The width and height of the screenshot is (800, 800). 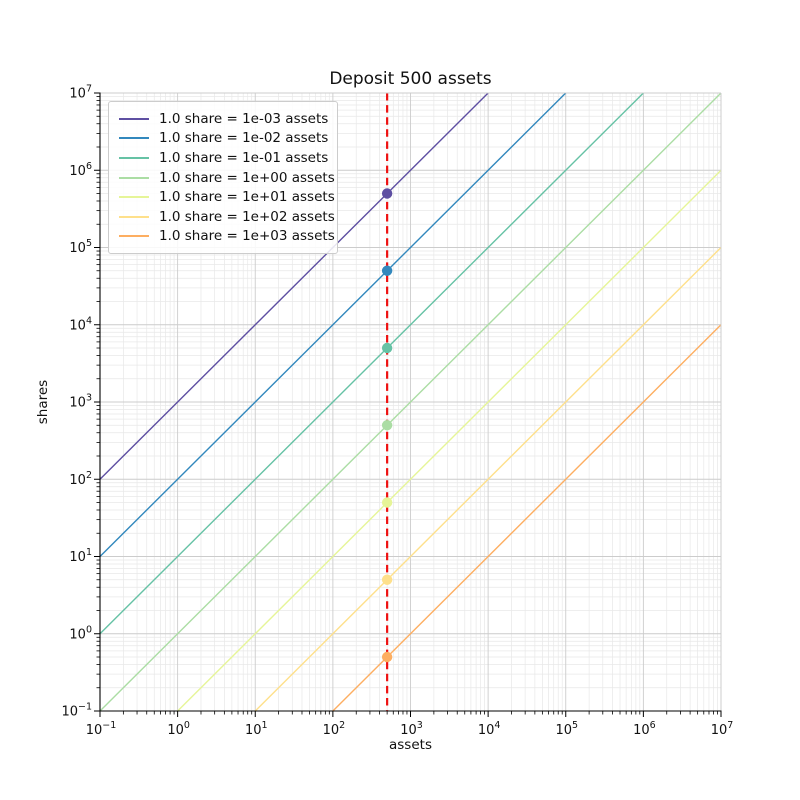 I want to click on y-axis-label: shares, so click(x=43, y=402).